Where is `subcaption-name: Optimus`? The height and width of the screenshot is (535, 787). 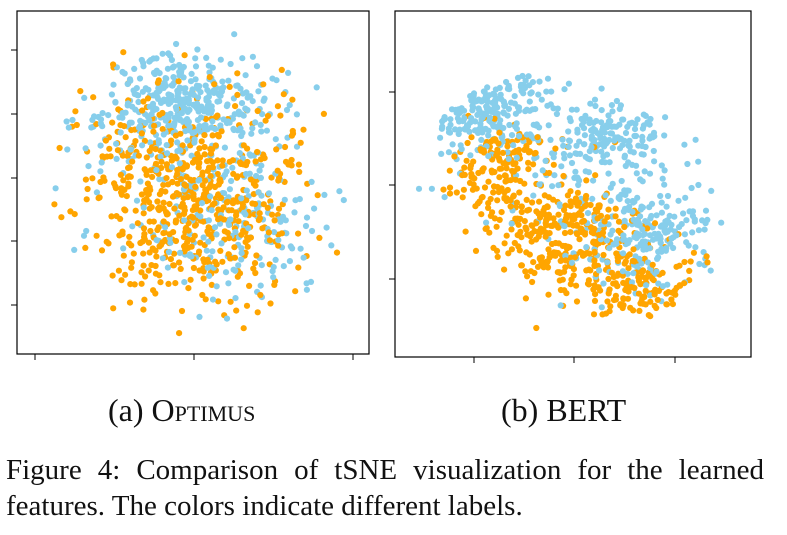 subcaption-name: Optimus is located at coordinates (203, 410).